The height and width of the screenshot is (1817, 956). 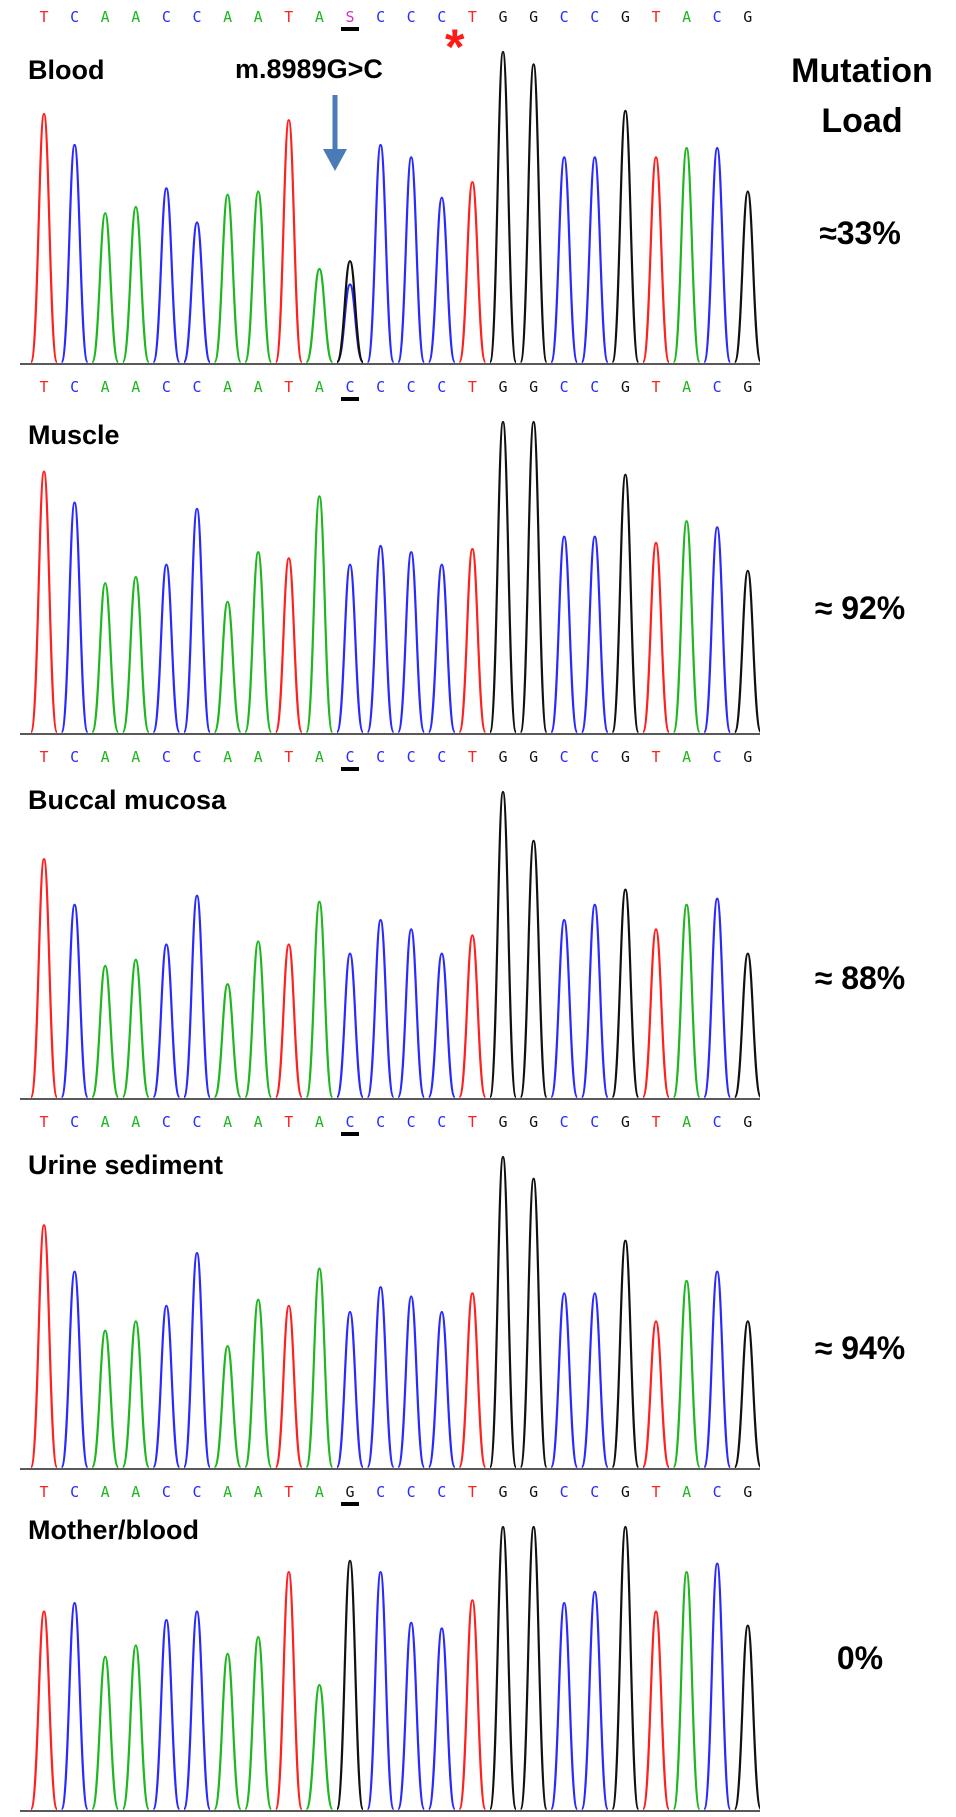 I want to click on sample-label: Blood, so click(x=66, y=70).